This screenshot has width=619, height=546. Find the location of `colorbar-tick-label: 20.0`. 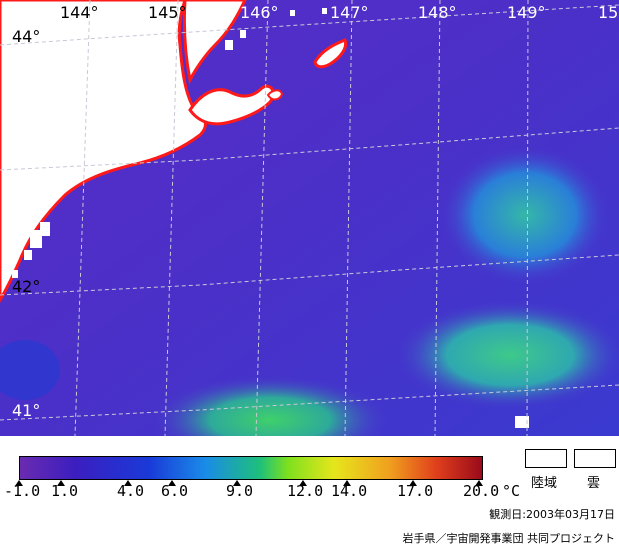

colorbar-tick-label: 20.0 is located at coordinates (481, 491).